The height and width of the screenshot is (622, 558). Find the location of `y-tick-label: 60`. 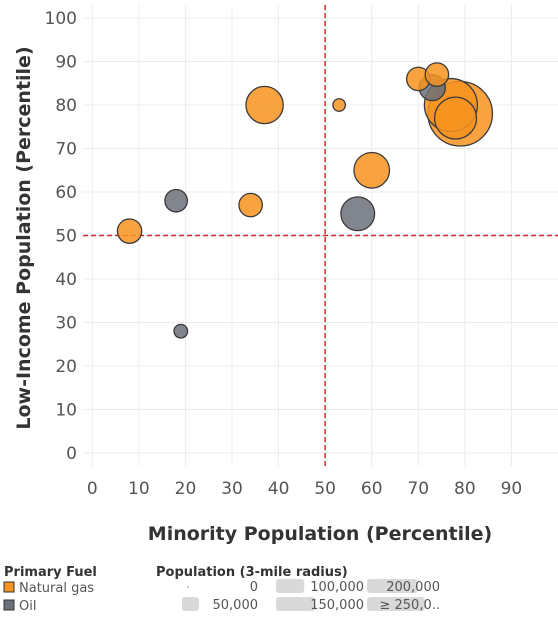

y-tick-label: 60 is located at coordinates (66, 193).